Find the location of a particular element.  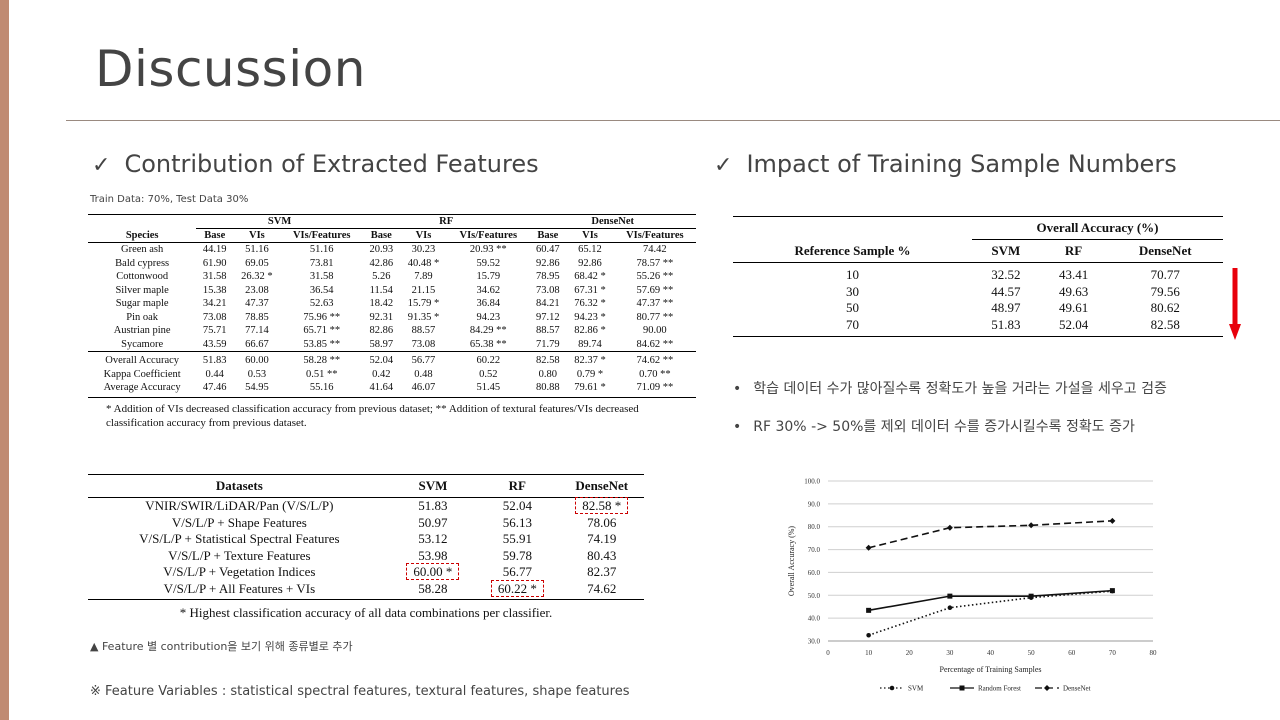

table-cell: 79.61 * is located at coordinates (590, 389).